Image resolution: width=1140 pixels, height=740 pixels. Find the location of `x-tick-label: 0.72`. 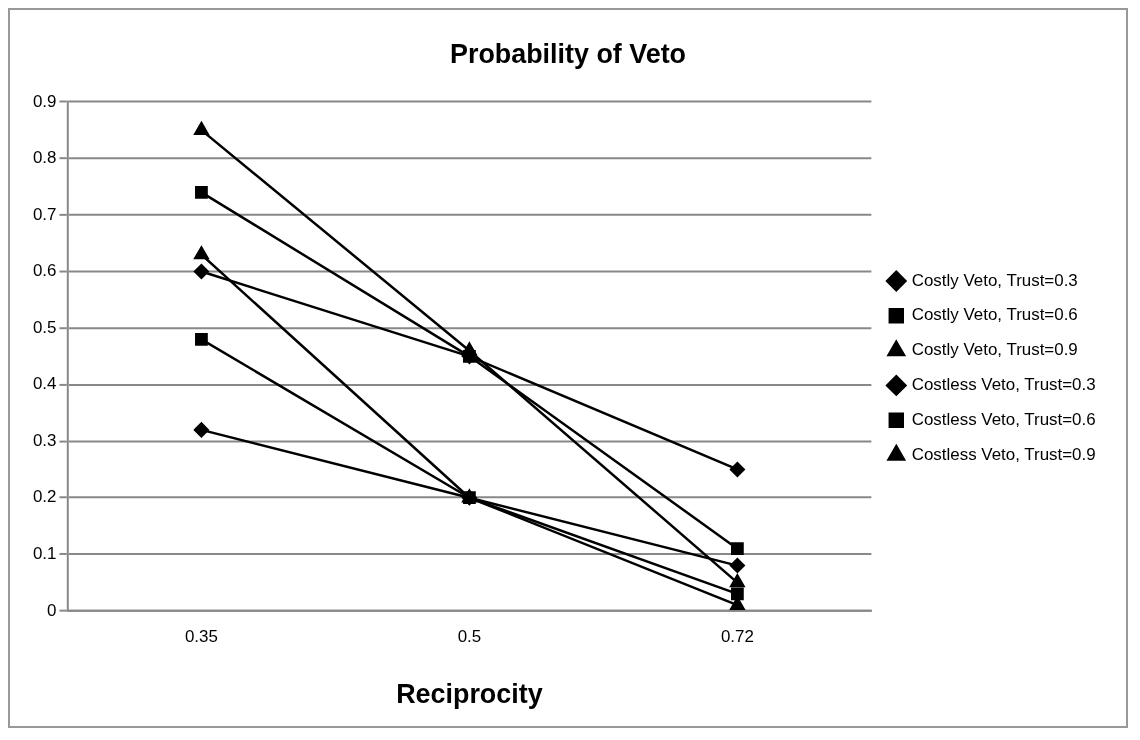

x-tick-label: 0.72 is located at coordinates (737, 636).